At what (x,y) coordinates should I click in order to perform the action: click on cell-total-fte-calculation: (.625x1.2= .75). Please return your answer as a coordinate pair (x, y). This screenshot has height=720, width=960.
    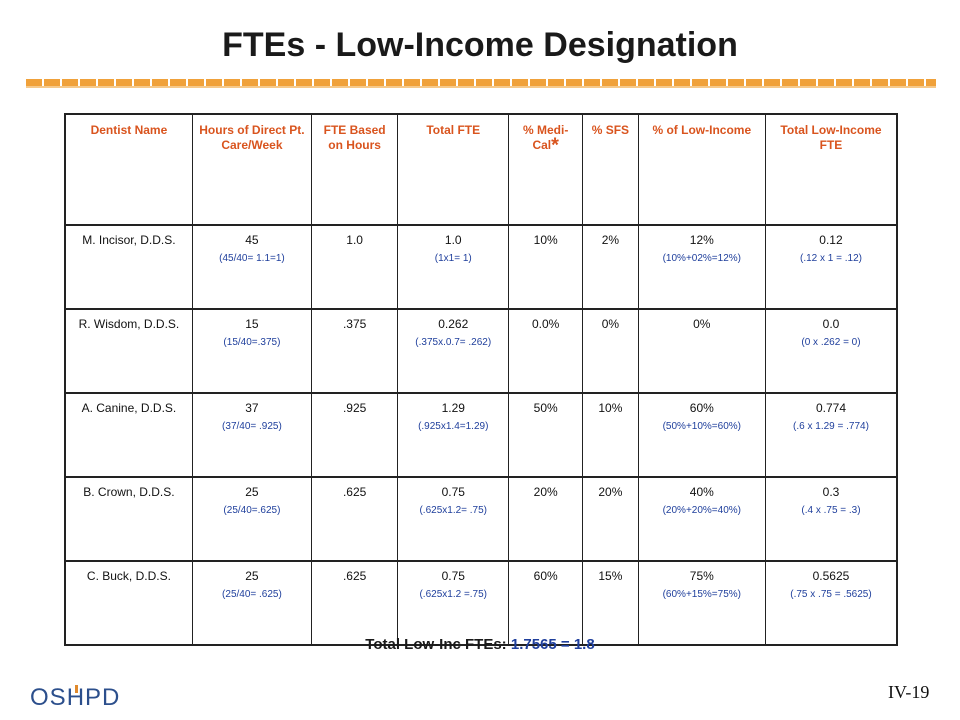
    Looking at the image, I should click on (453, 510).